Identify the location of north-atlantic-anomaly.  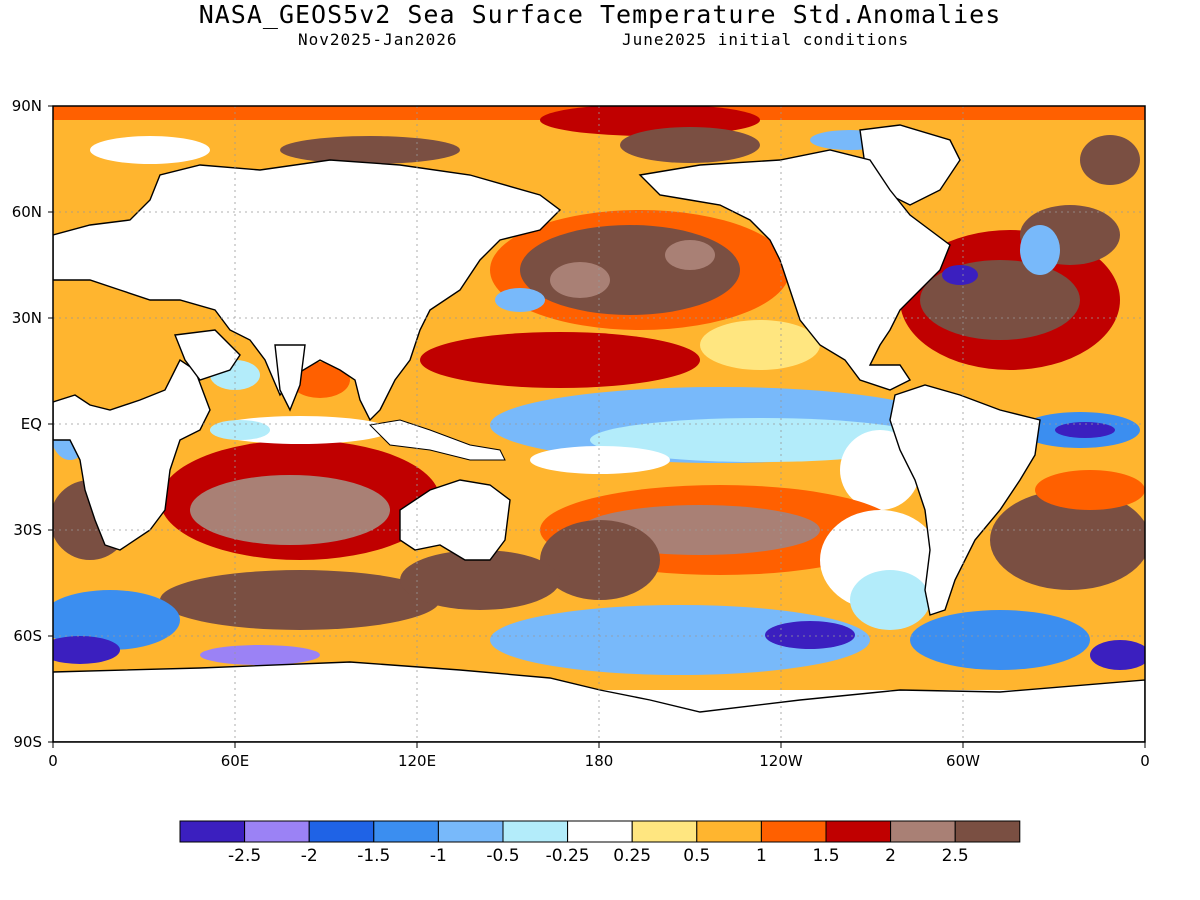
(1040, 250).